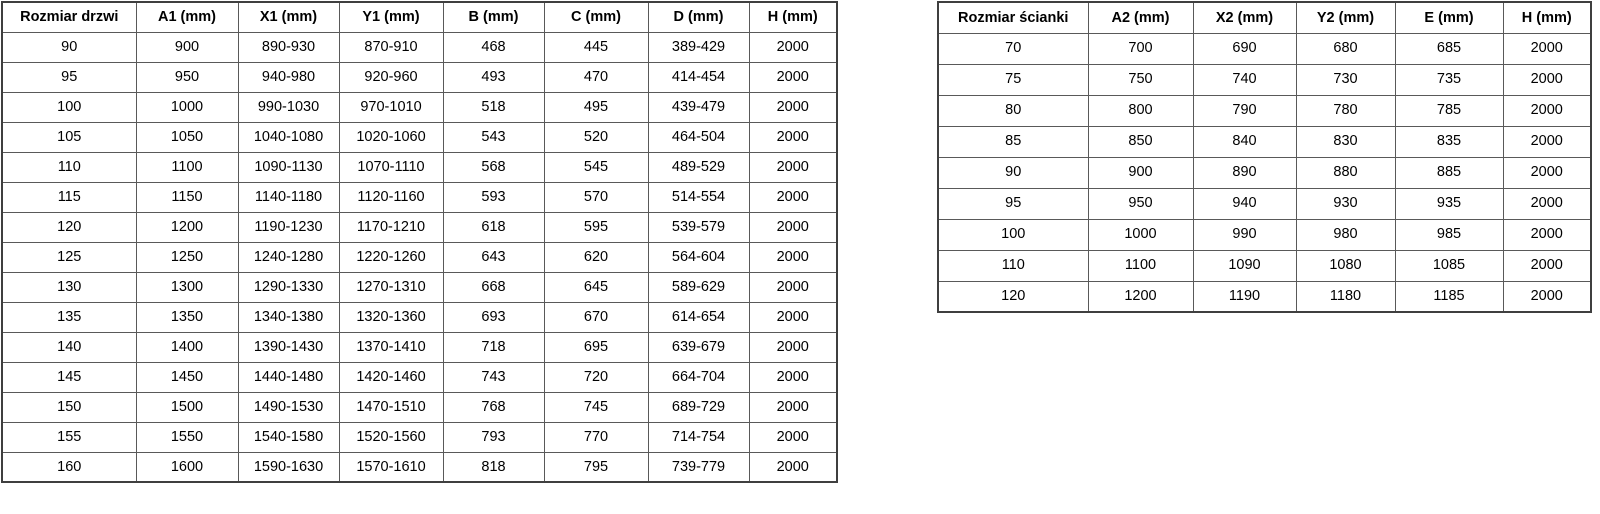 The width and height of the screenshot is (1600, 514). What do you see at coordinates (288, 257) in the screenshot?
I see `table-cell: 1240-1280` at bounding box center [288, 257].